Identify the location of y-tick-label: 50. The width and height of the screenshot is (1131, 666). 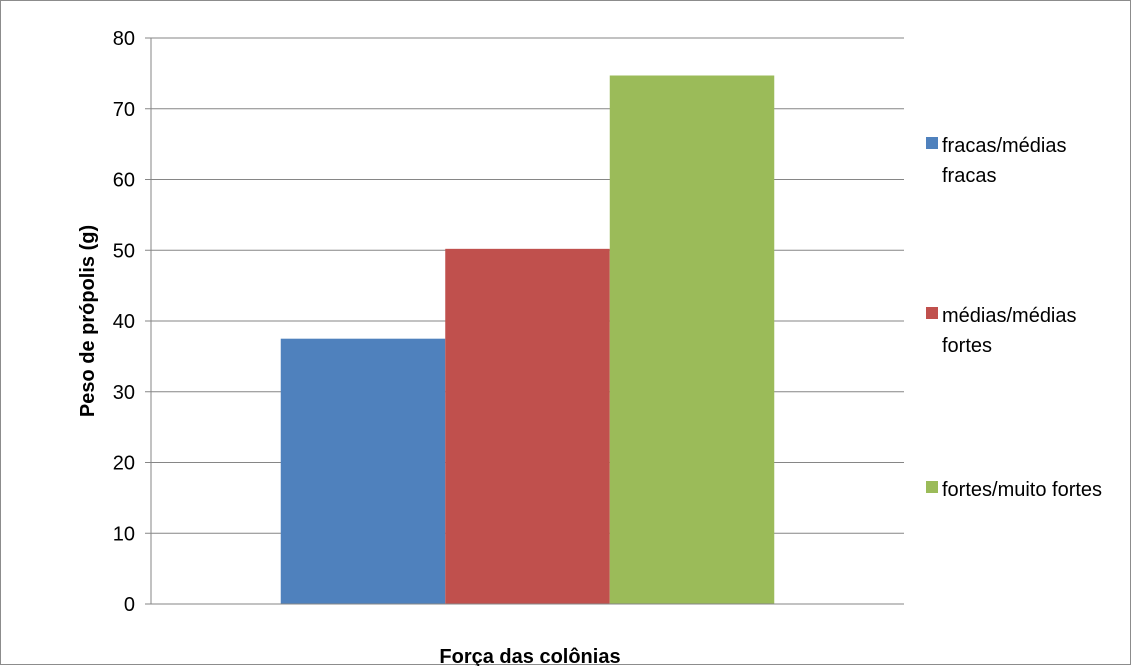
(124, 251).